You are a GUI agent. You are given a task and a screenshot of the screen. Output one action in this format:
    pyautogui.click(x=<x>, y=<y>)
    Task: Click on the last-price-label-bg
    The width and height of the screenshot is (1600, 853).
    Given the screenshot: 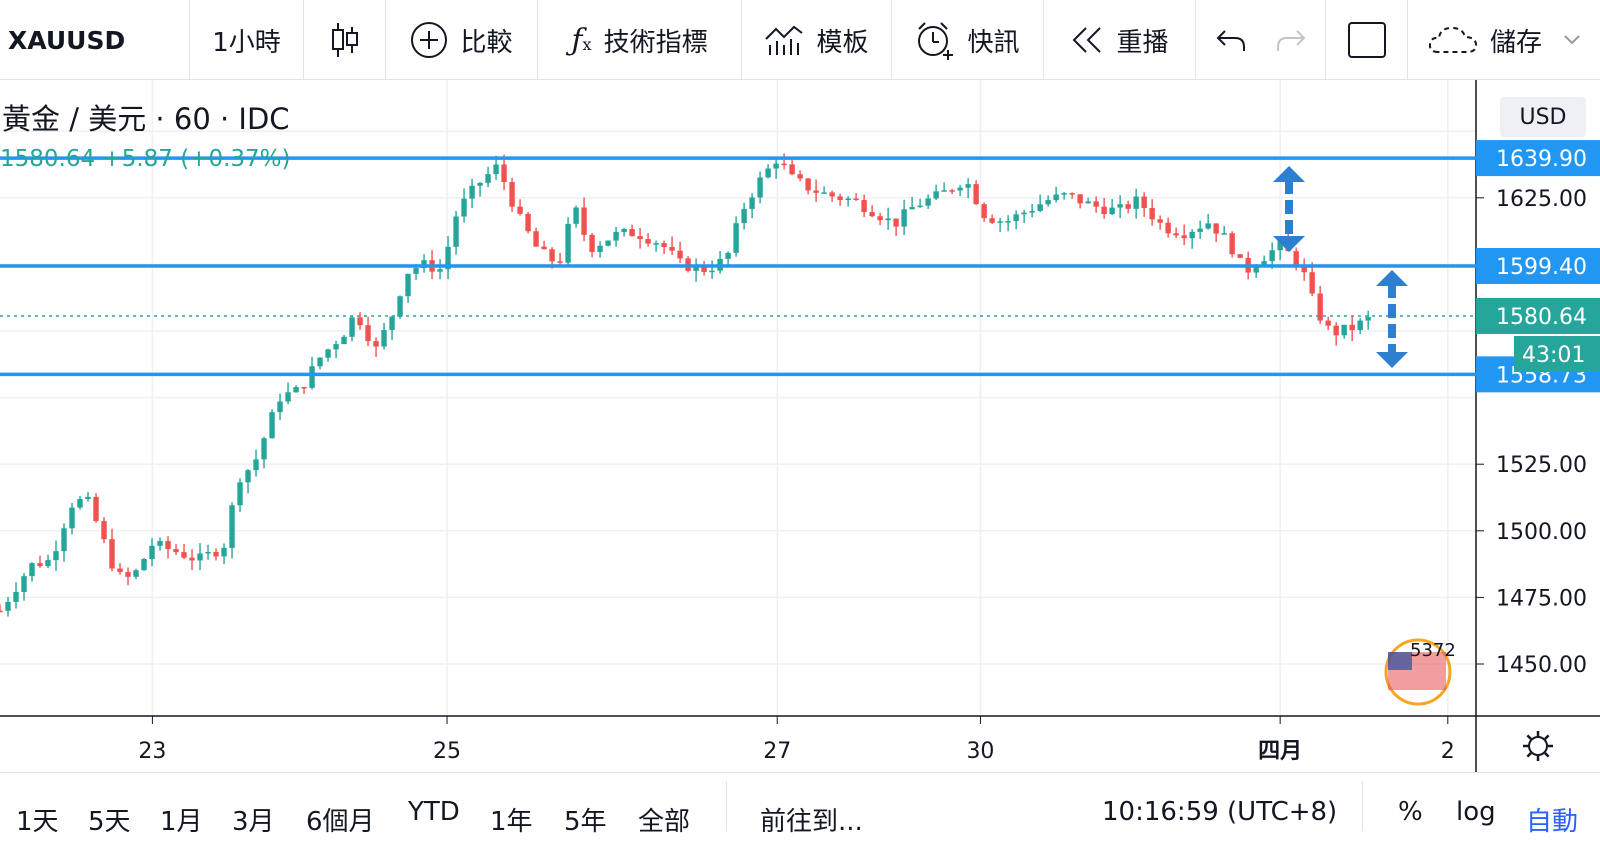 What is the action you would take?
    pyautogui.click(x=1538, y=315)
    